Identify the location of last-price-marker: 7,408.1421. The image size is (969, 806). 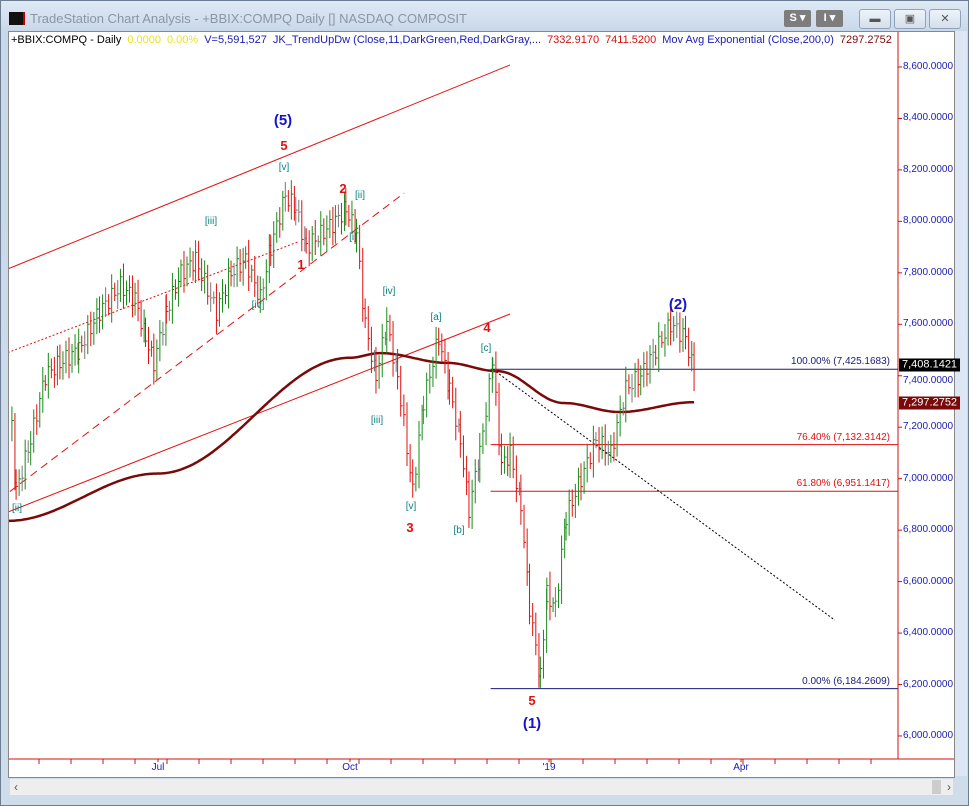
(930, 365).